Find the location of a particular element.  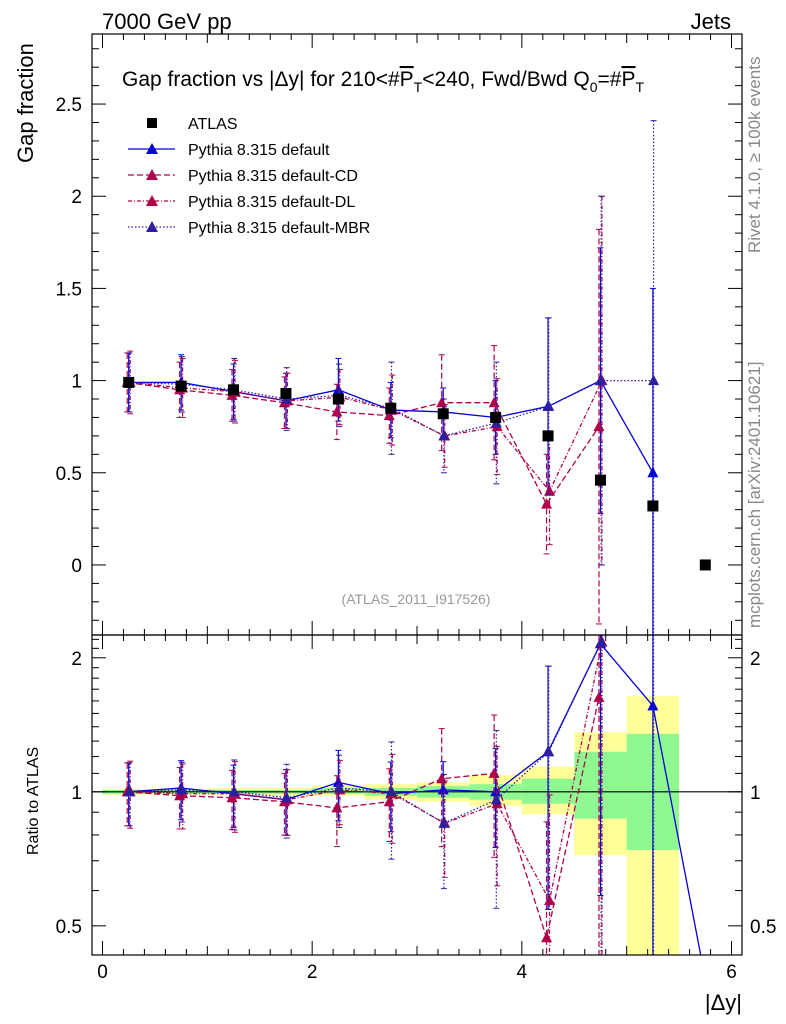

main-y-tick-label: 1 is located at coordinates (76, 382).